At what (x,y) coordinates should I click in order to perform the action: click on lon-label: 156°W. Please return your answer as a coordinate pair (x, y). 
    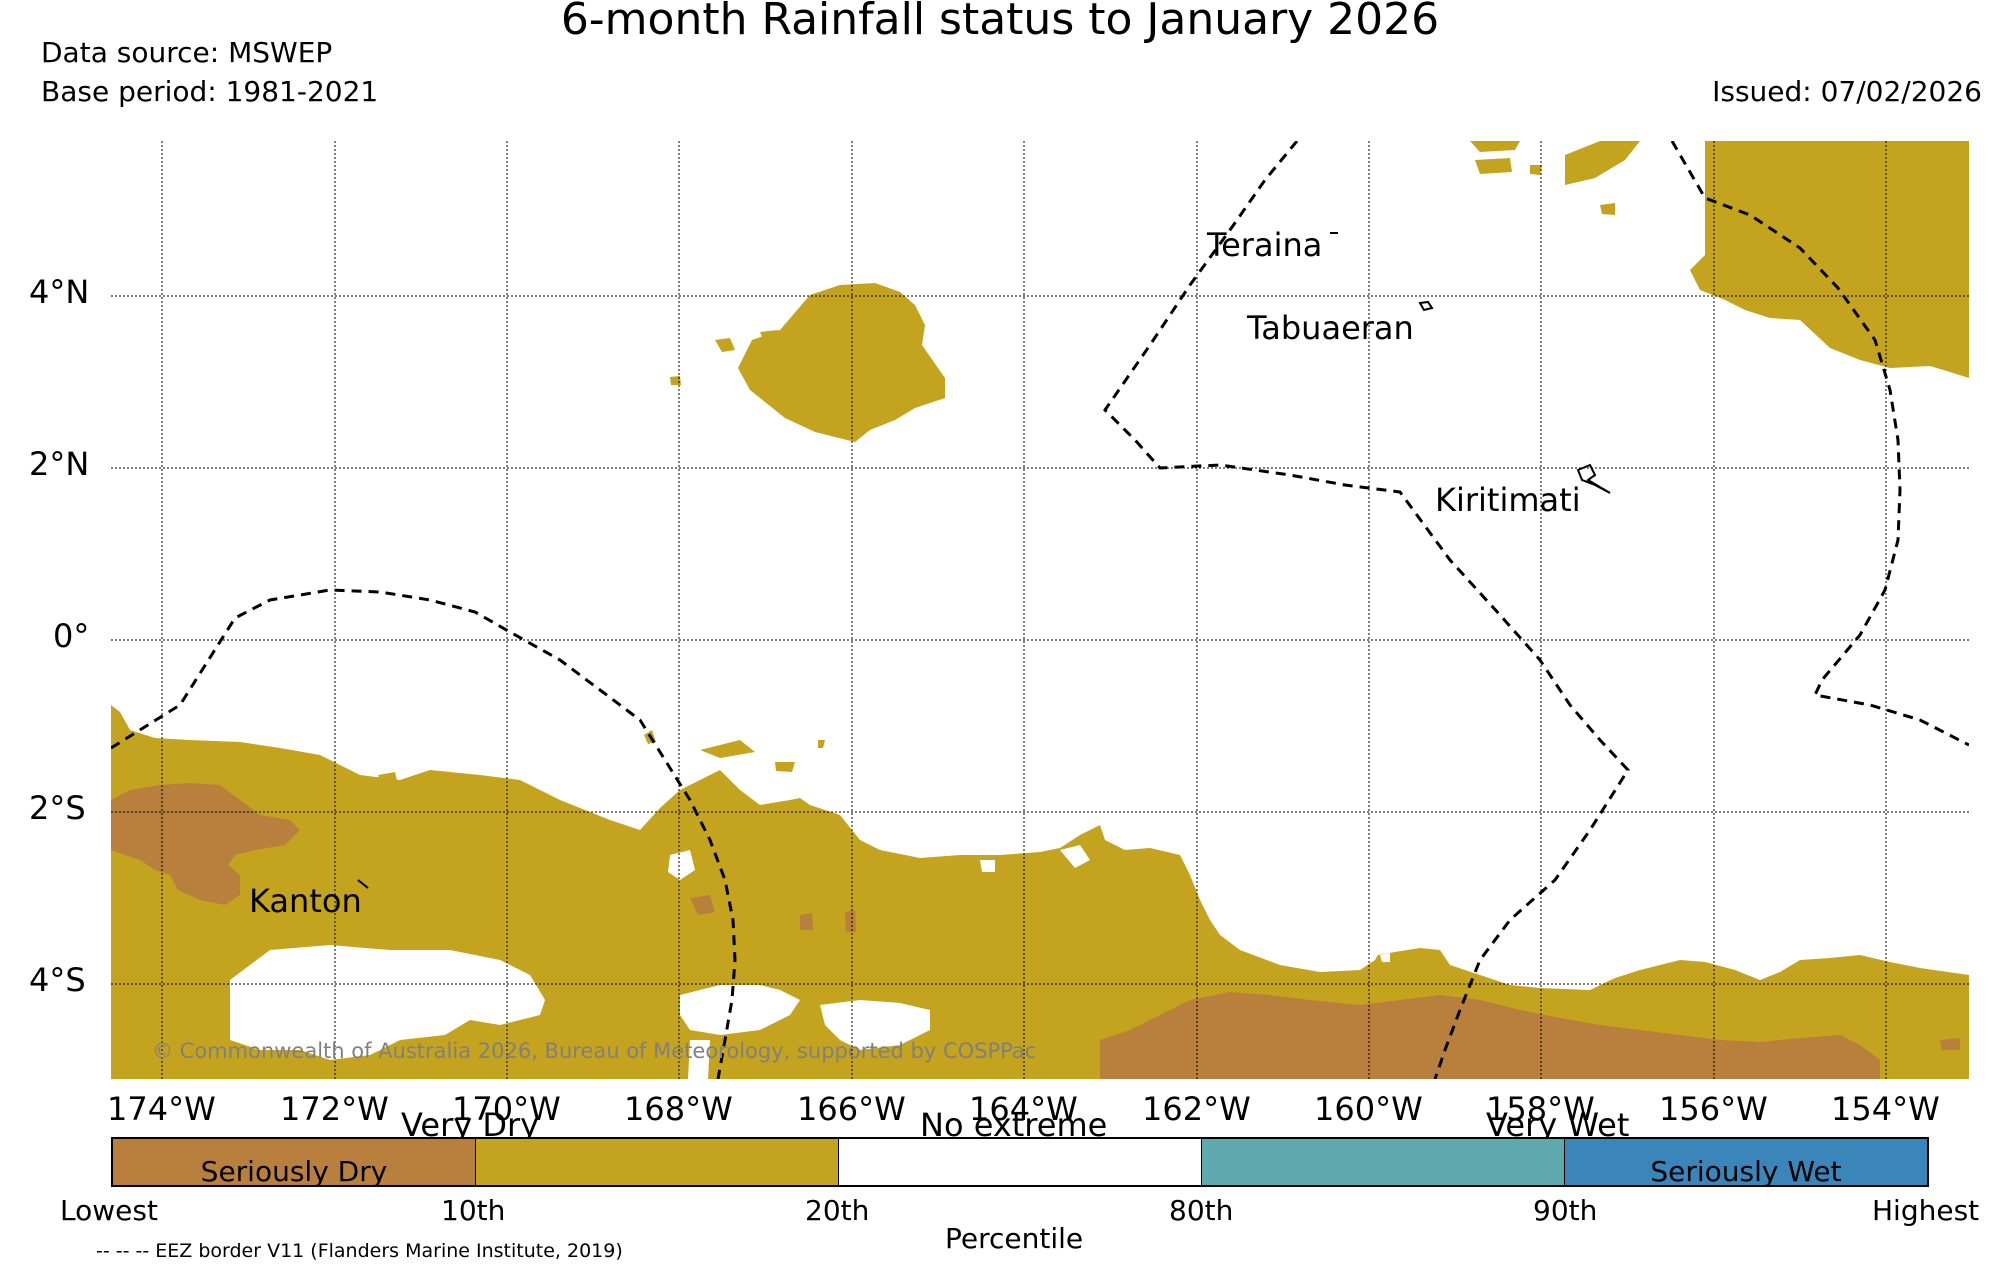
    Looking at the image, I should click on (1713, 1109).